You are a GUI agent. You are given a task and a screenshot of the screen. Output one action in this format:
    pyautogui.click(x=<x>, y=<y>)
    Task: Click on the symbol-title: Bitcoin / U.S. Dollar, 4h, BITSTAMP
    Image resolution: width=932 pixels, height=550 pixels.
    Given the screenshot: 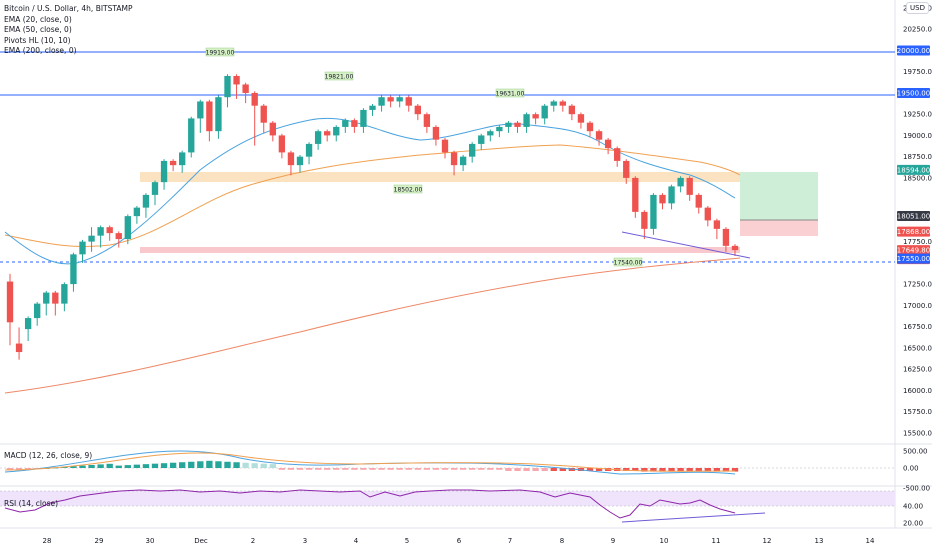 What is the action you would take?
    pyautogui.click(x=68, y=8)
    